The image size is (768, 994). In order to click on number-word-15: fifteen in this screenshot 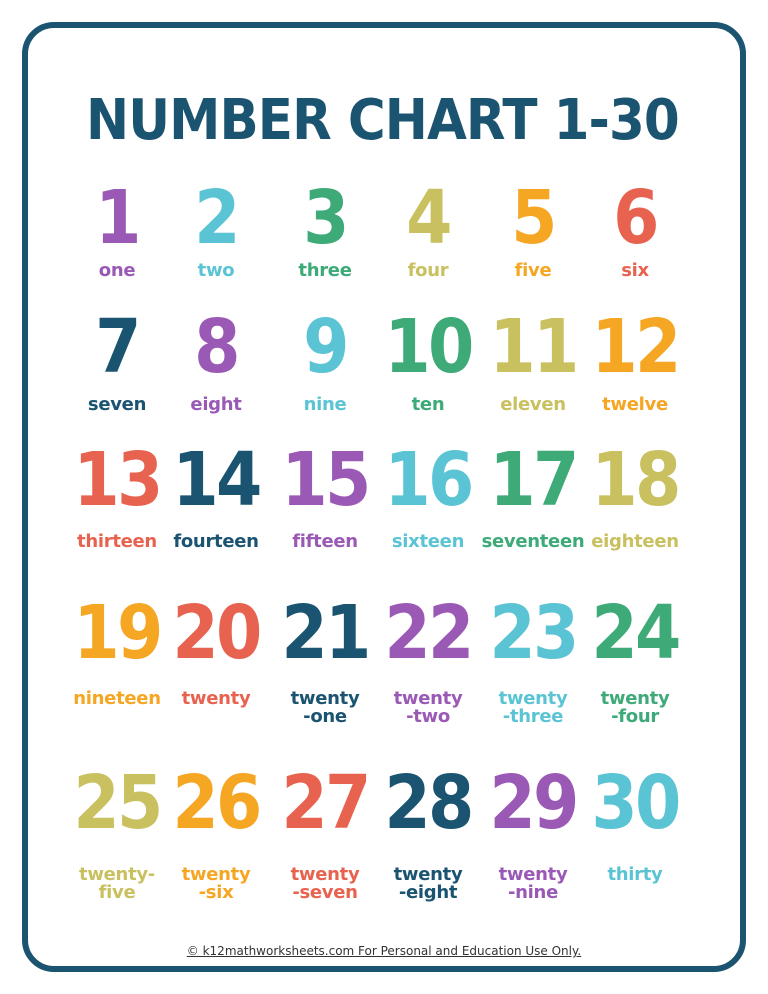, I will do `click(325, 541)`.